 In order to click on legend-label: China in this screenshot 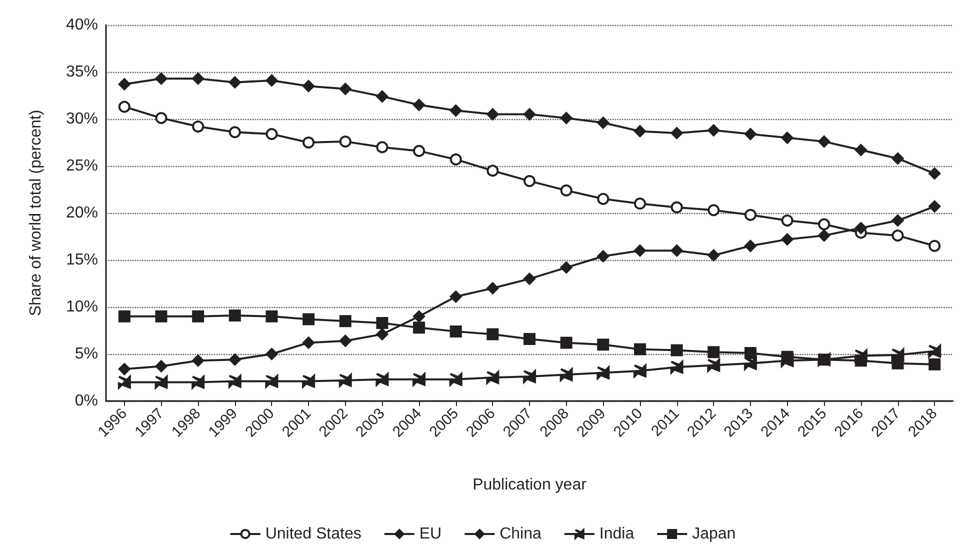, I will do `click(521, 534)`.